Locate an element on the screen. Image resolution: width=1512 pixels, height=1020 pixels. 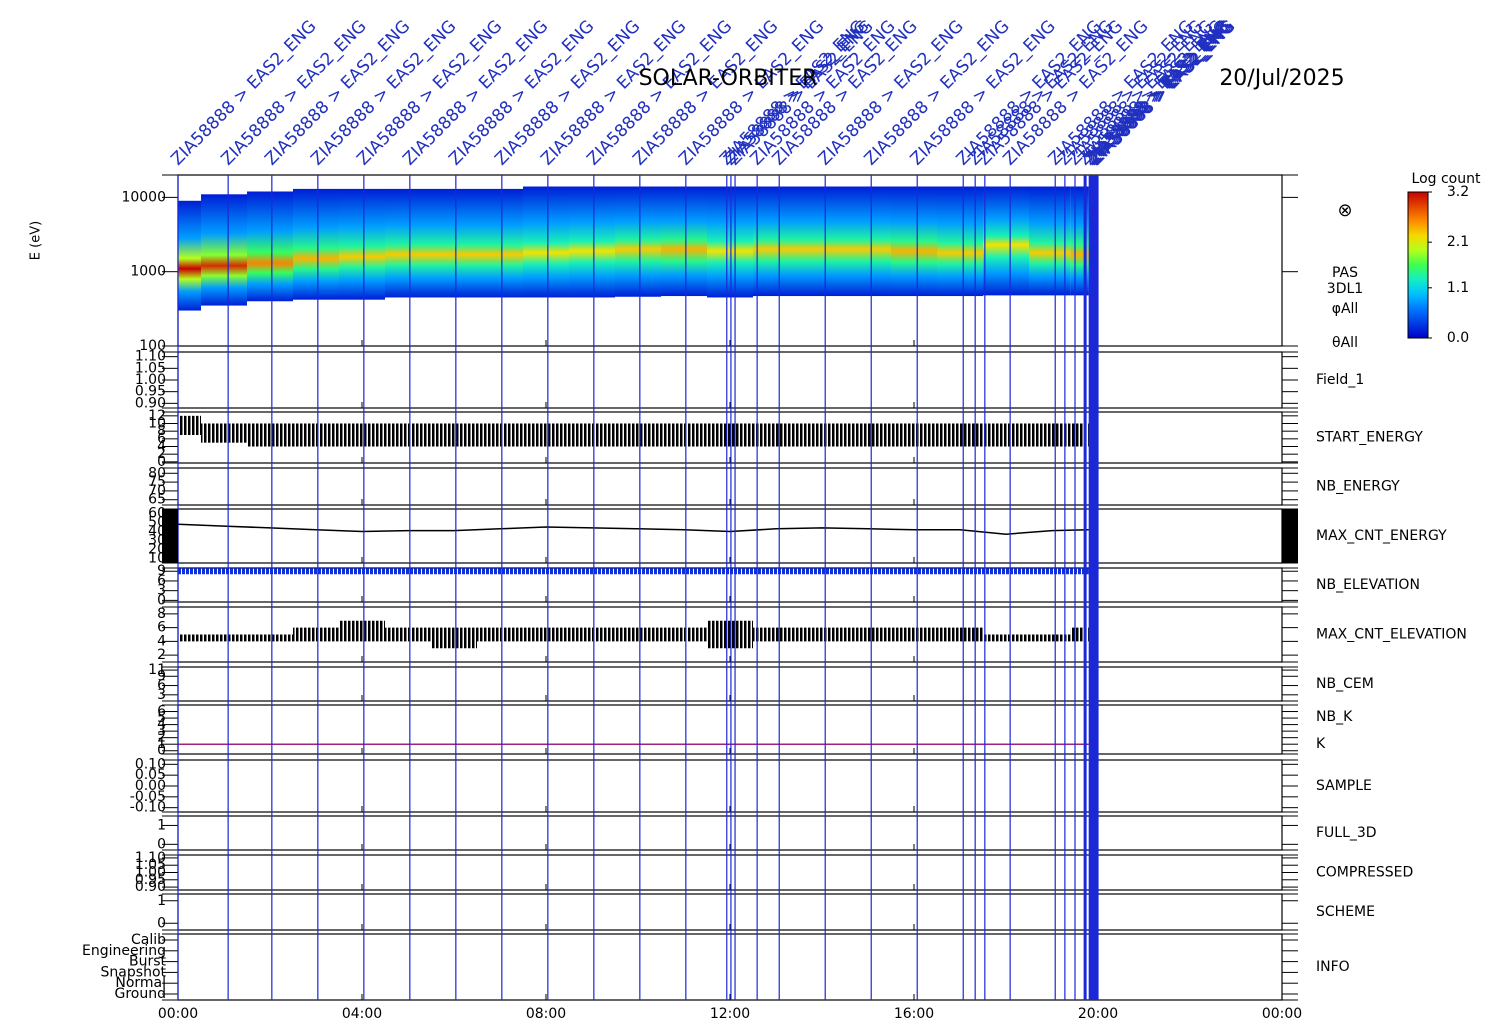
x-tick-label: 12:00 is located at coordinates (730, 1013).